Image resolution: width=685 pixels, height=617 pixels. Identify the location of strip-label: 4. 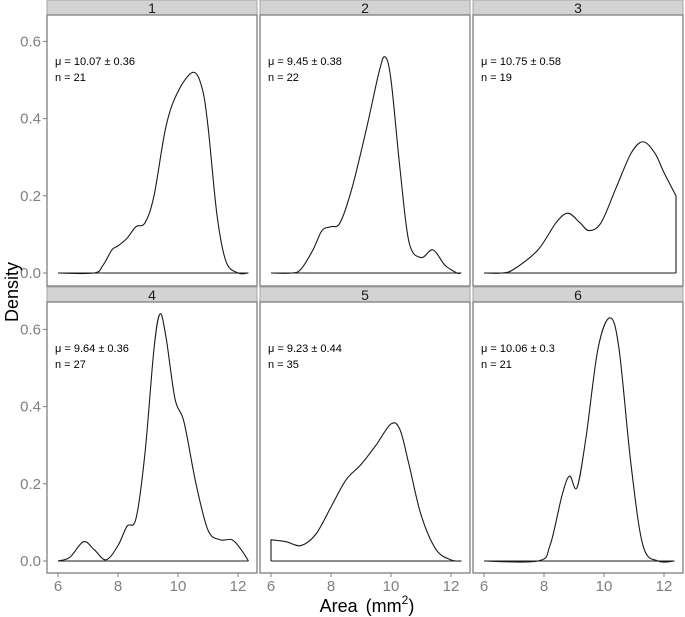
(152, 295).